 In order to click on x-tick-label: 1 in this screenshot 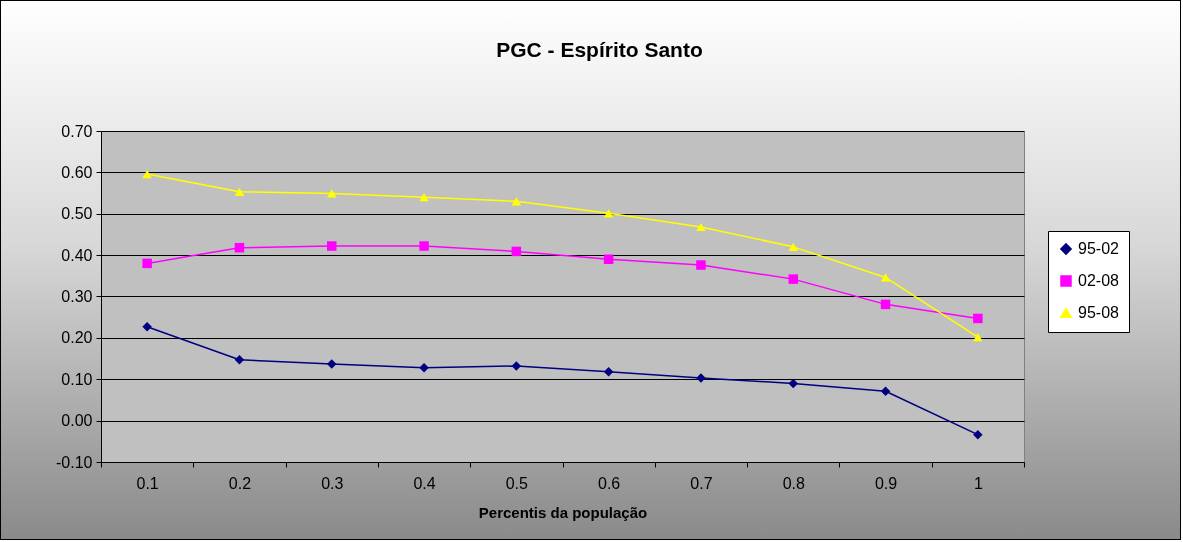, I will do `click(978, 483)`.